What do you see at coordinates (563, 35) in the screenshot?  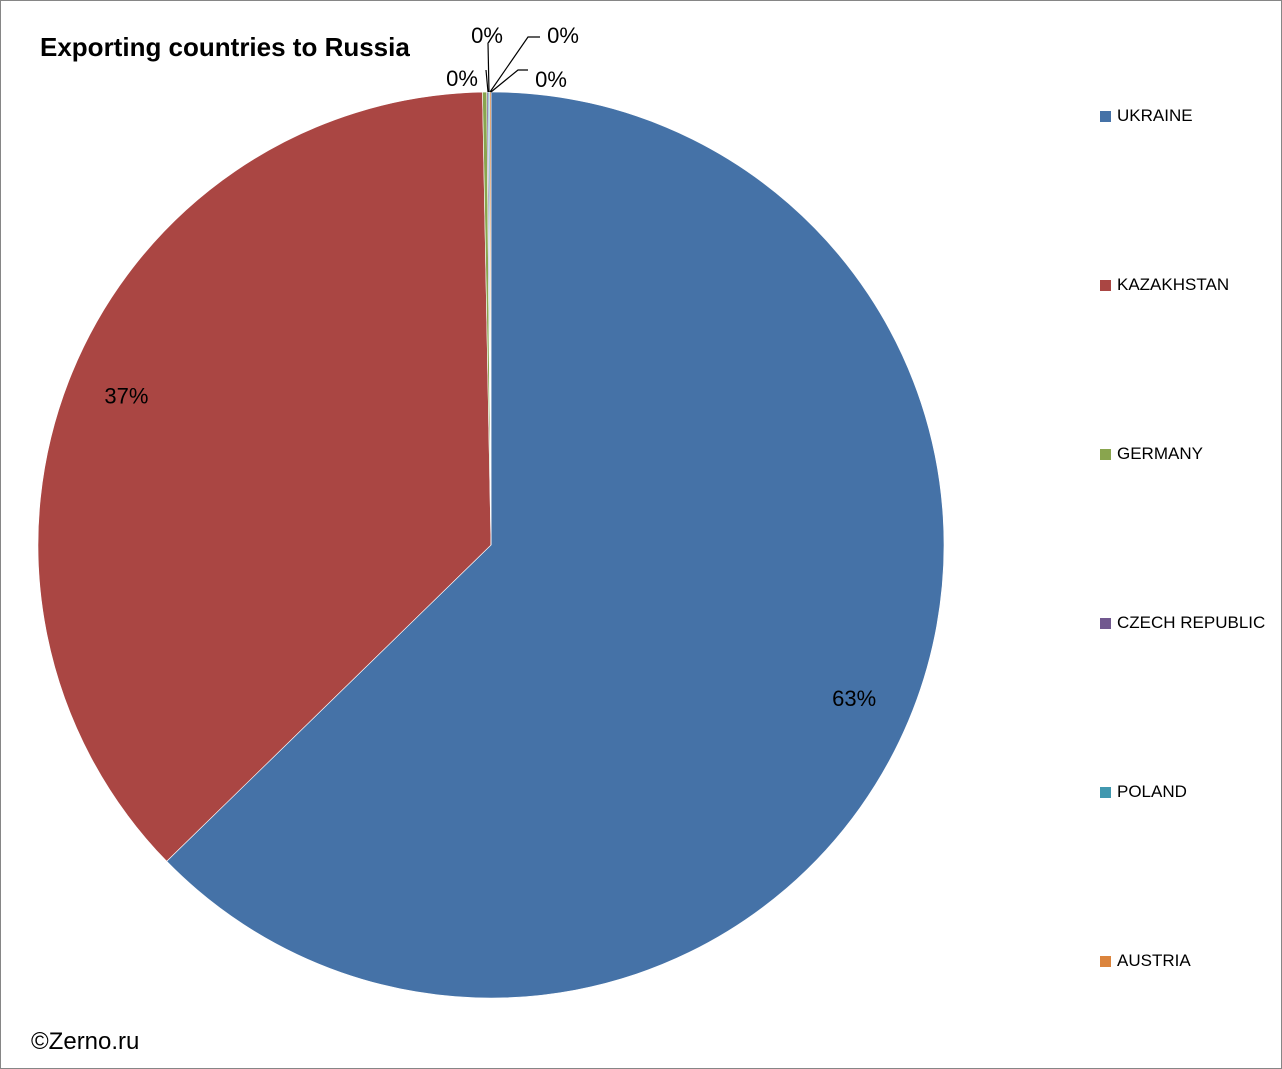 I see `data-label-poland: 0%` at bounding box center [563, 35].